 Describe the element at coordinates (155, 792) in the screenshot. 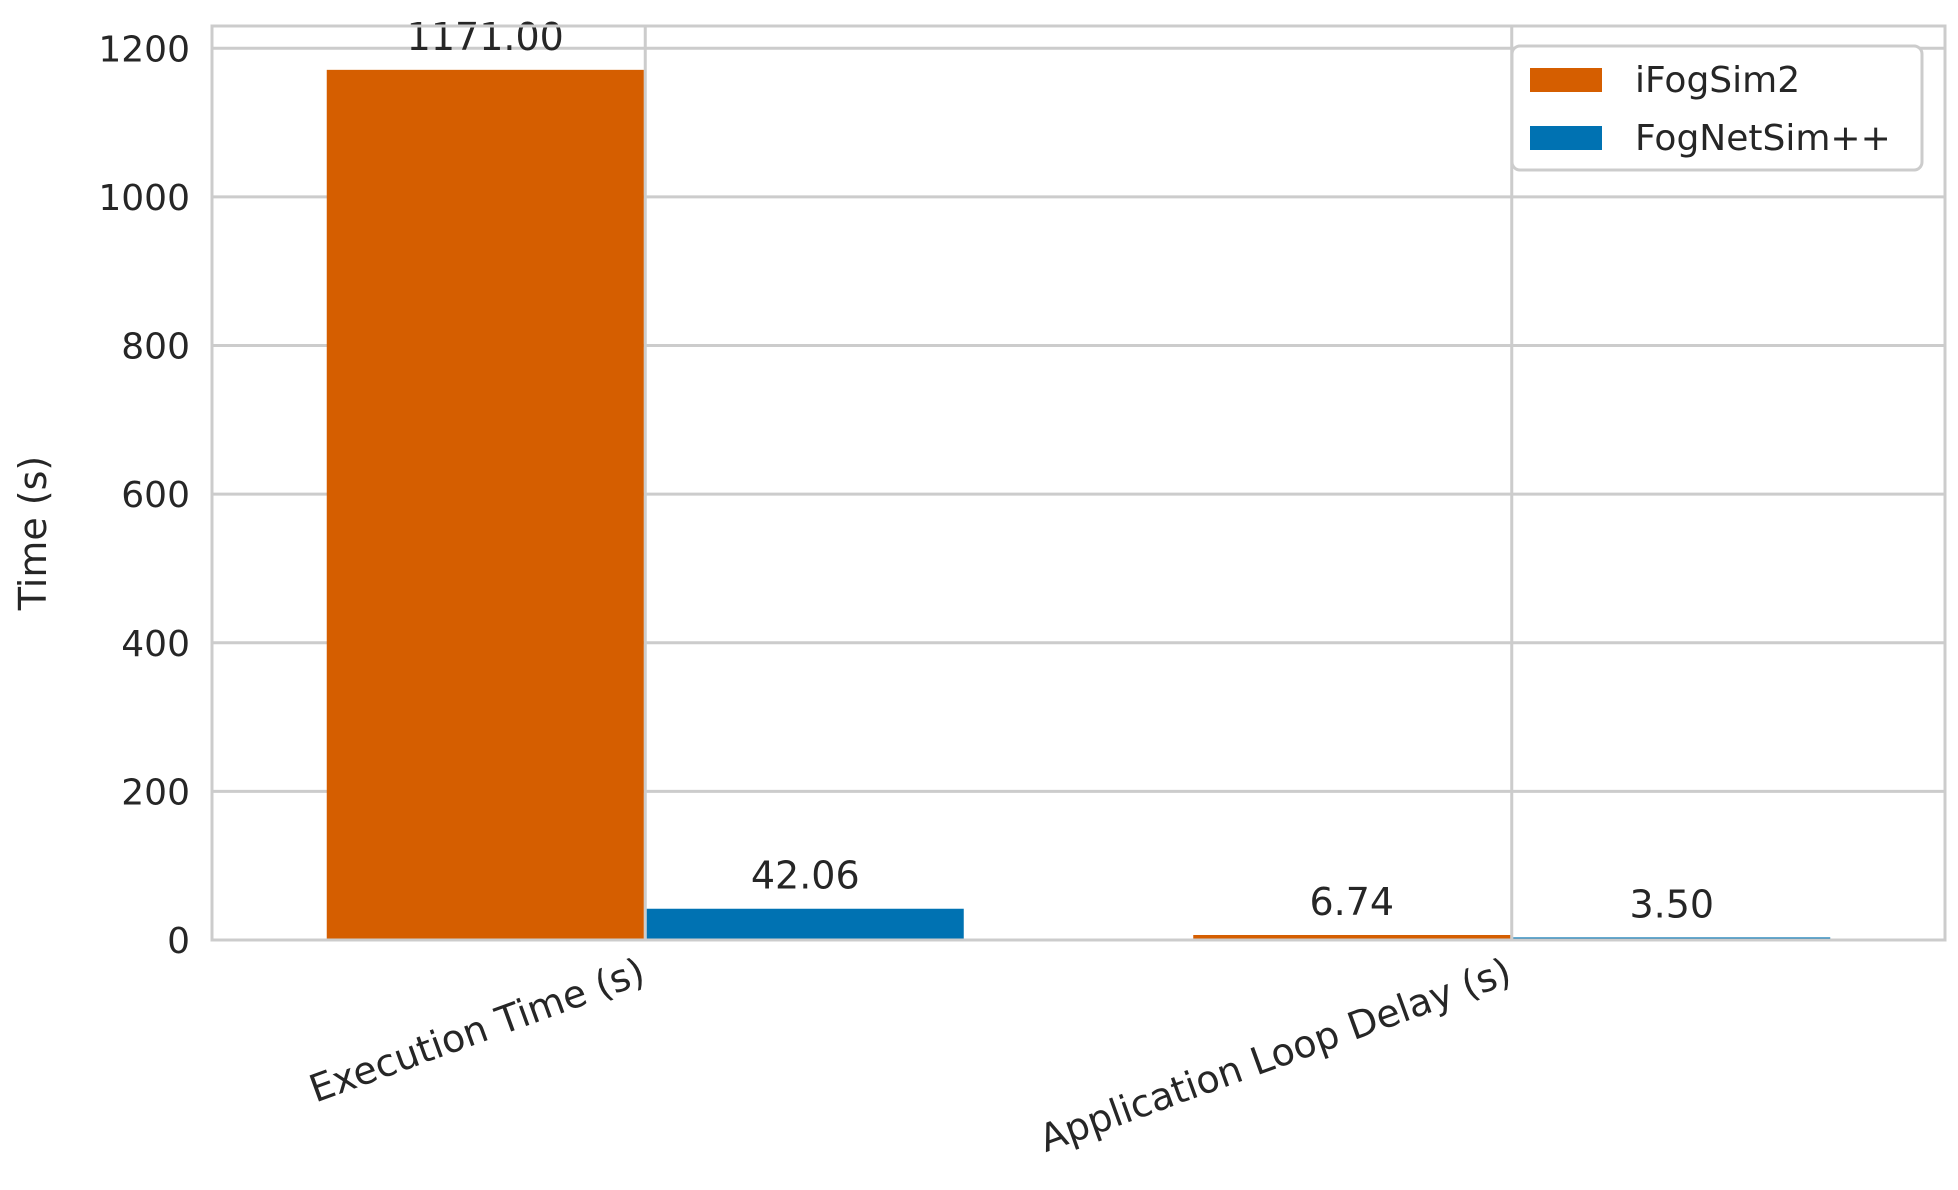

I see `y-tick-label: 200` at that location.